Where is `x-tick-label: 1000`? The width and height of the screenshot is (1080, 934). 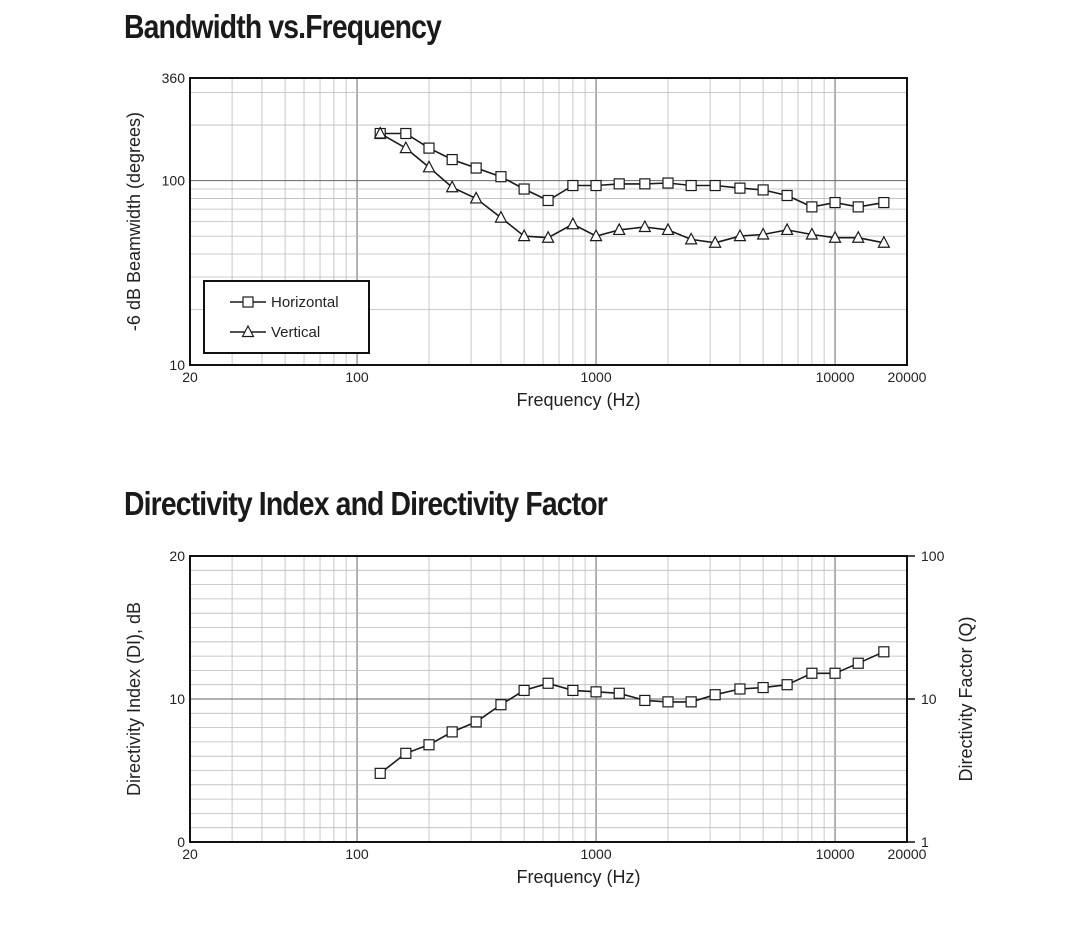
x-tick-label: 1000 is located at coordinates (595, 854).